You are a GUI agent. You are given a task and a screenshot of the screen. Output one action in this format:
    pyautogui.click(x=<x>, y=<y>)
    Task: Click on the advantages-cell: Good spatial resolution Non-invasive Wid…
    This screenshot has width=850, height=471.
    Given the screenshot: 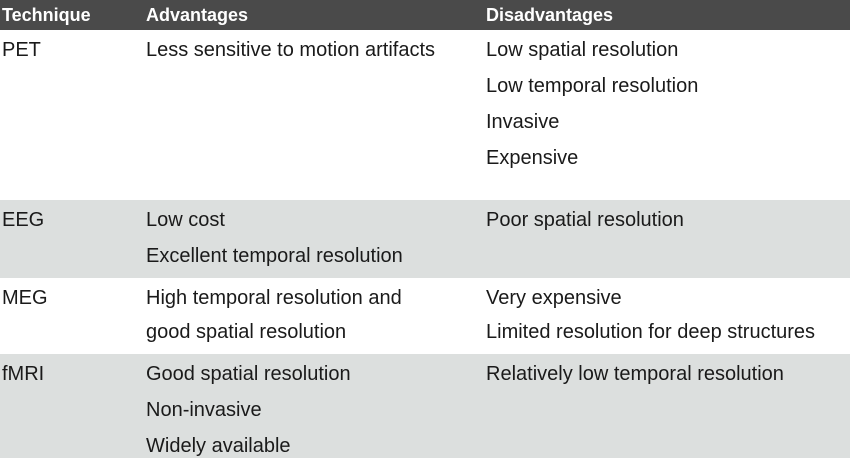 What is the action you would take?
    pyautogui.click(x=314, y=412)
    